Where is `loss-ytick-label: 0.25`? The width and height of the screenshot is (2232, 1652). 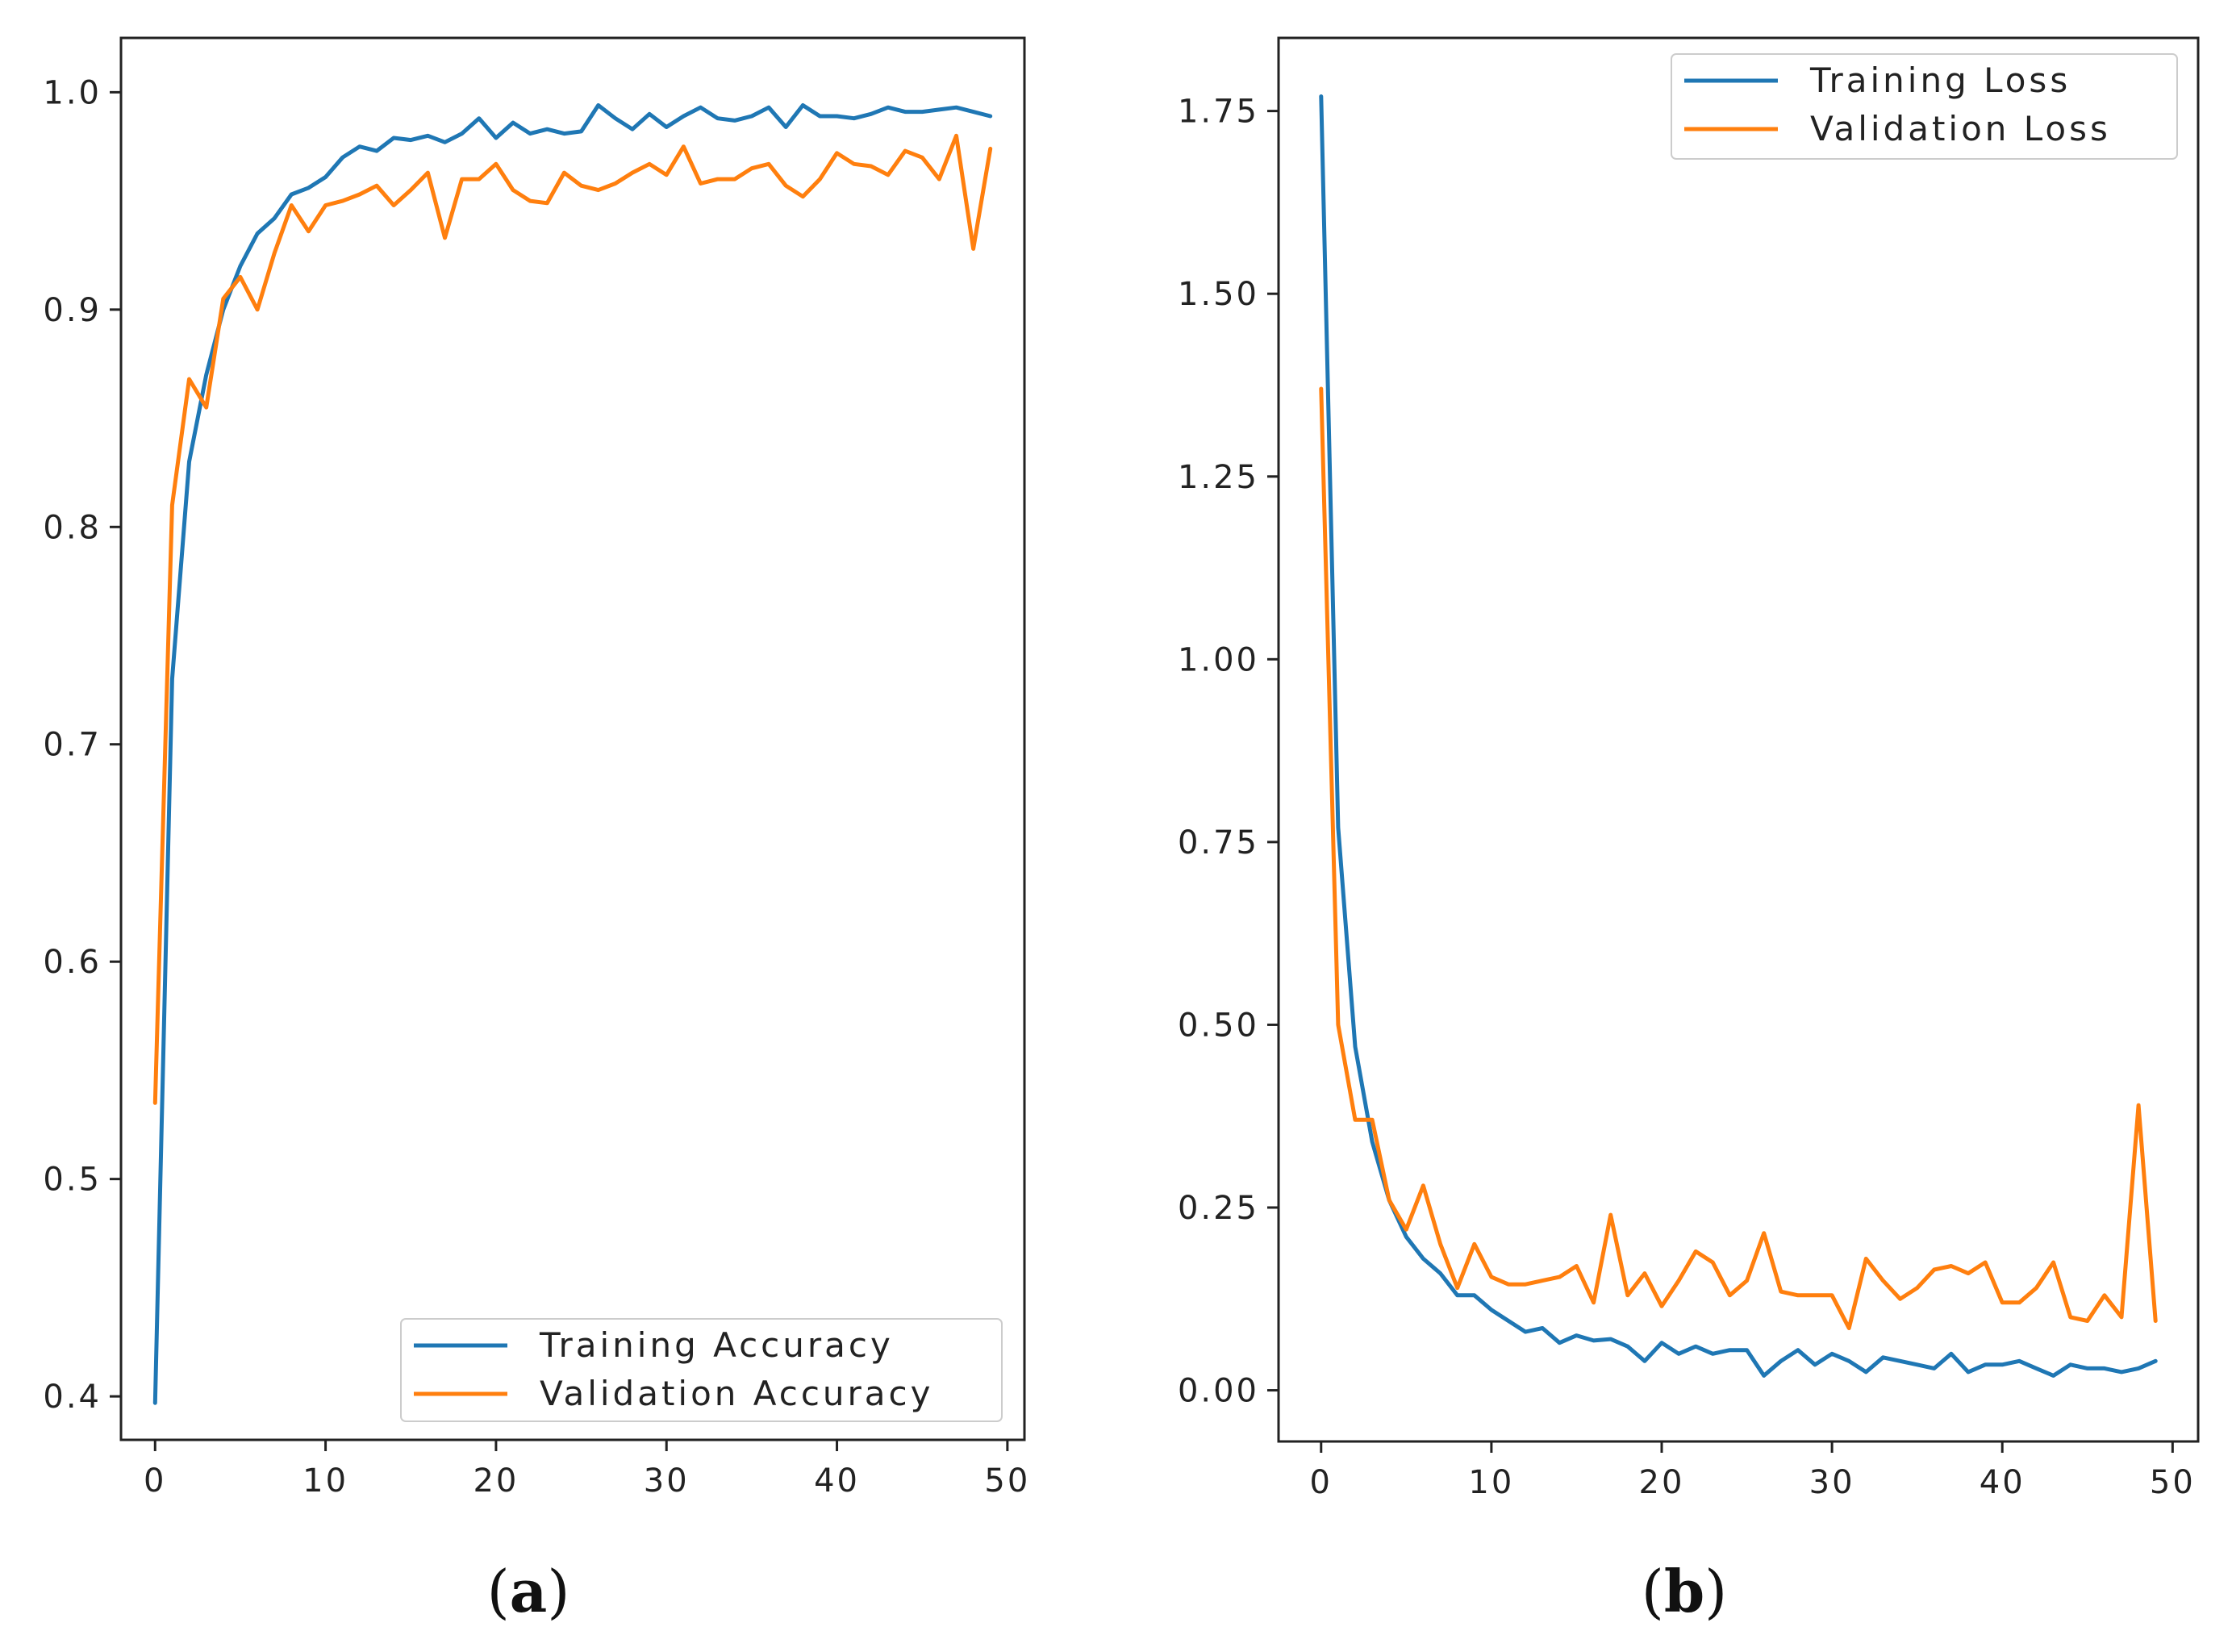 loss-ytick-label: 0.25 is located at coordinates (1218, 1208).